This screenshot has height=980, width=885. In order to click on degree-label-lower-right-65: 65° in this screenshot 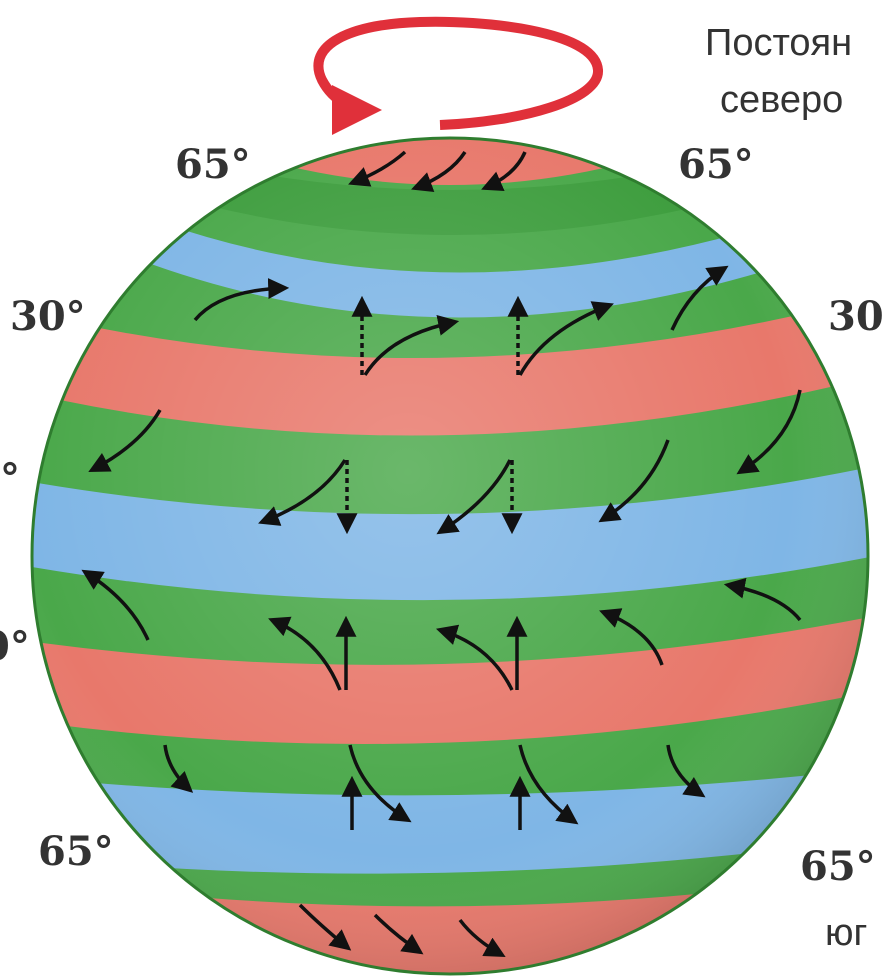, I will do `click(838, 866)`.